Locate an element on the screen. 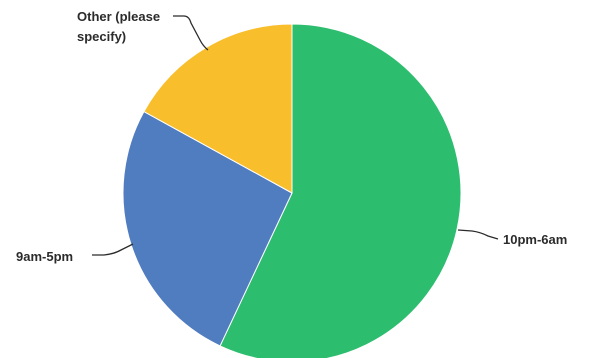  slice-label-other-line-2: specify) is located at coordinates (101, 36).